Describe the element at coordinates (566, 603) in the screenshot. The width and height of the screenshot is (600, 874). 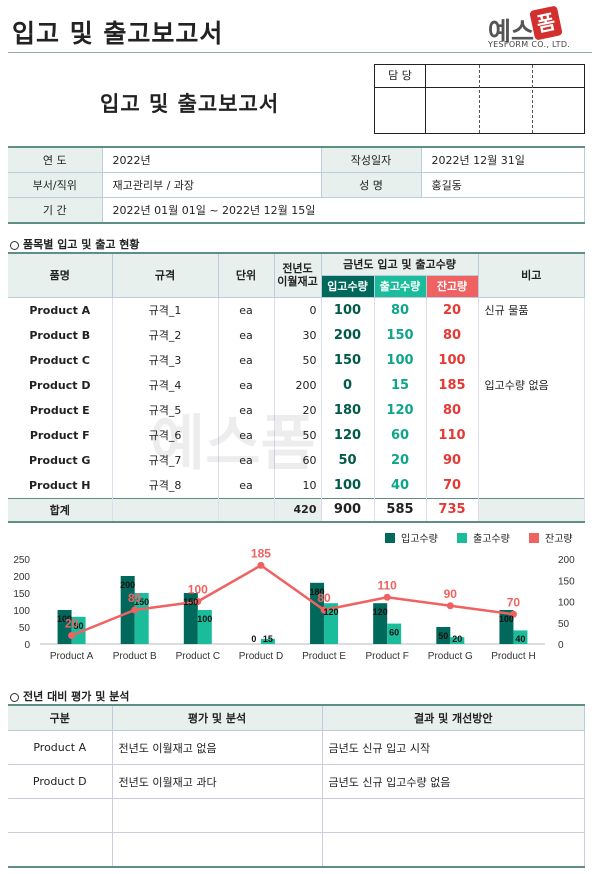
I see `y-right-tick-label: 100` at that location.